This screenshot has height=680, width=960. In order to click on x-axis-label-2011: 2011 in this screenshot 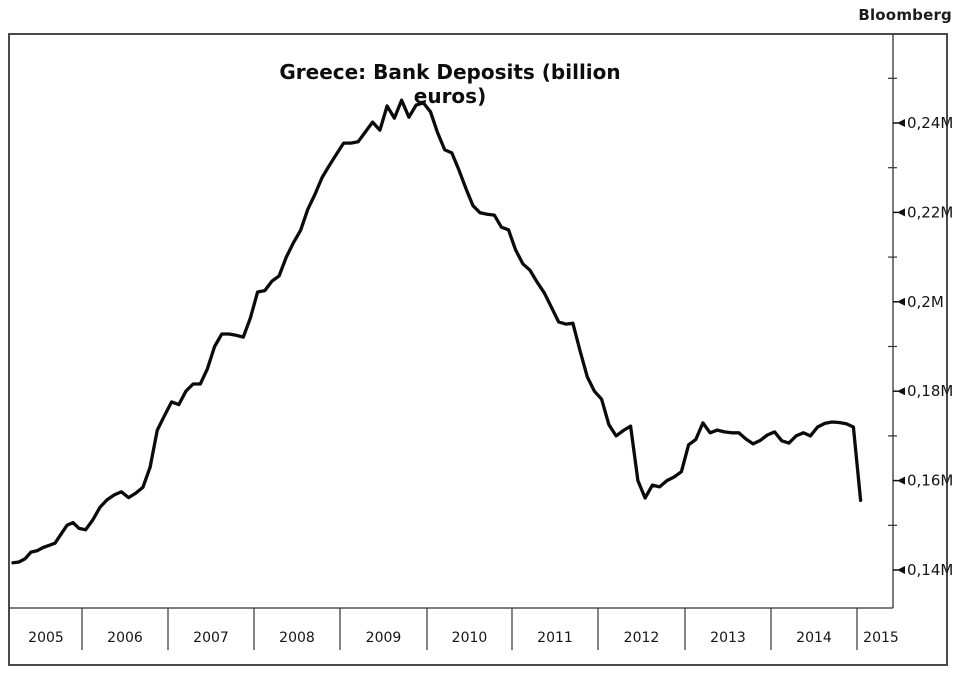, I will do `click(555, 638)`.